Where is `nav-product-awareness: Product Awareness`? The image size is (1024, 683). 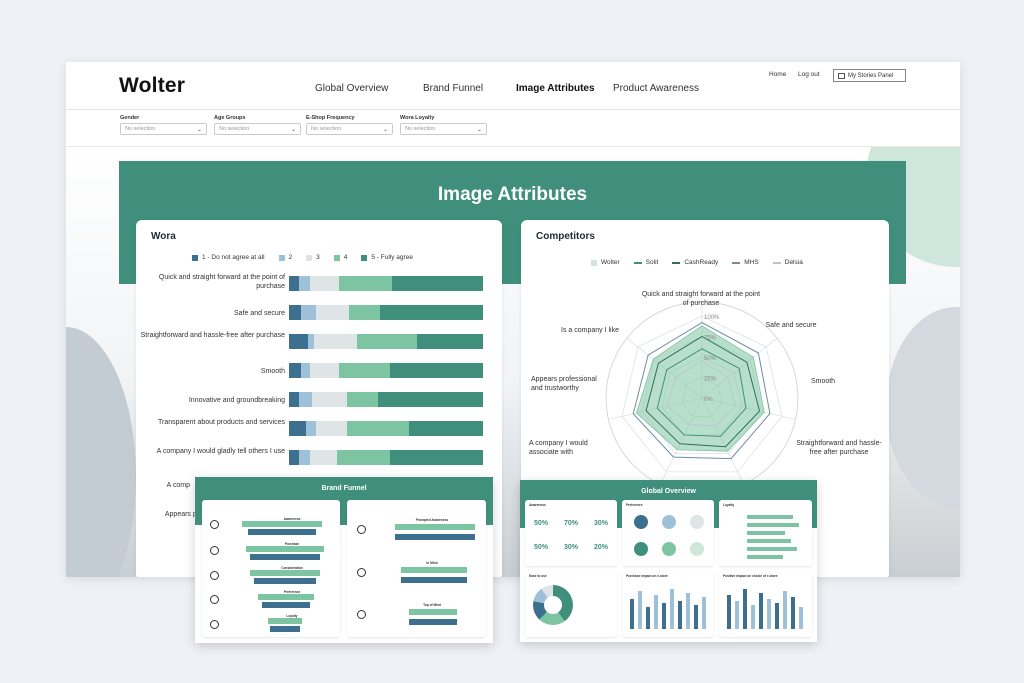 nav-product-awareness: Product Awareness is located at coordinates (656, 88).